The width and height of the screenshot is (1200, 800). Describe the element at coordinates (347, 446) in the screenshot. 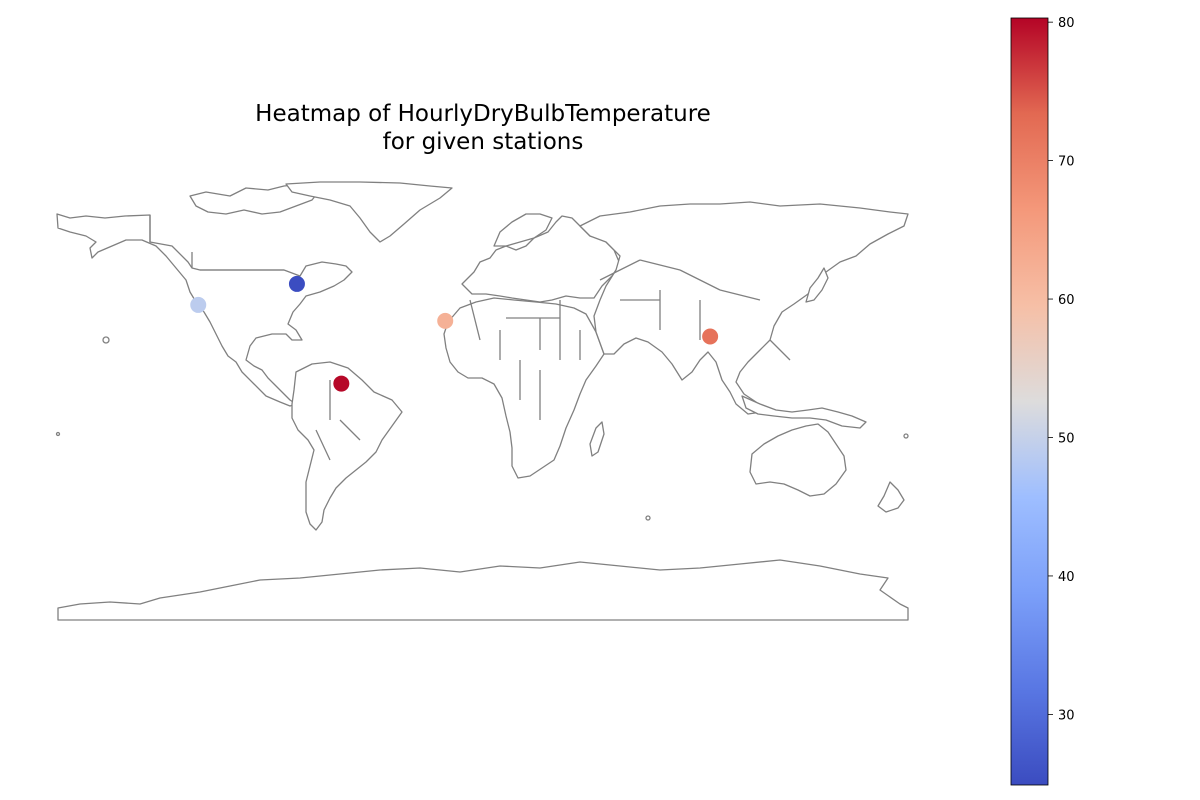

I see `south-america-landmass` at that location.